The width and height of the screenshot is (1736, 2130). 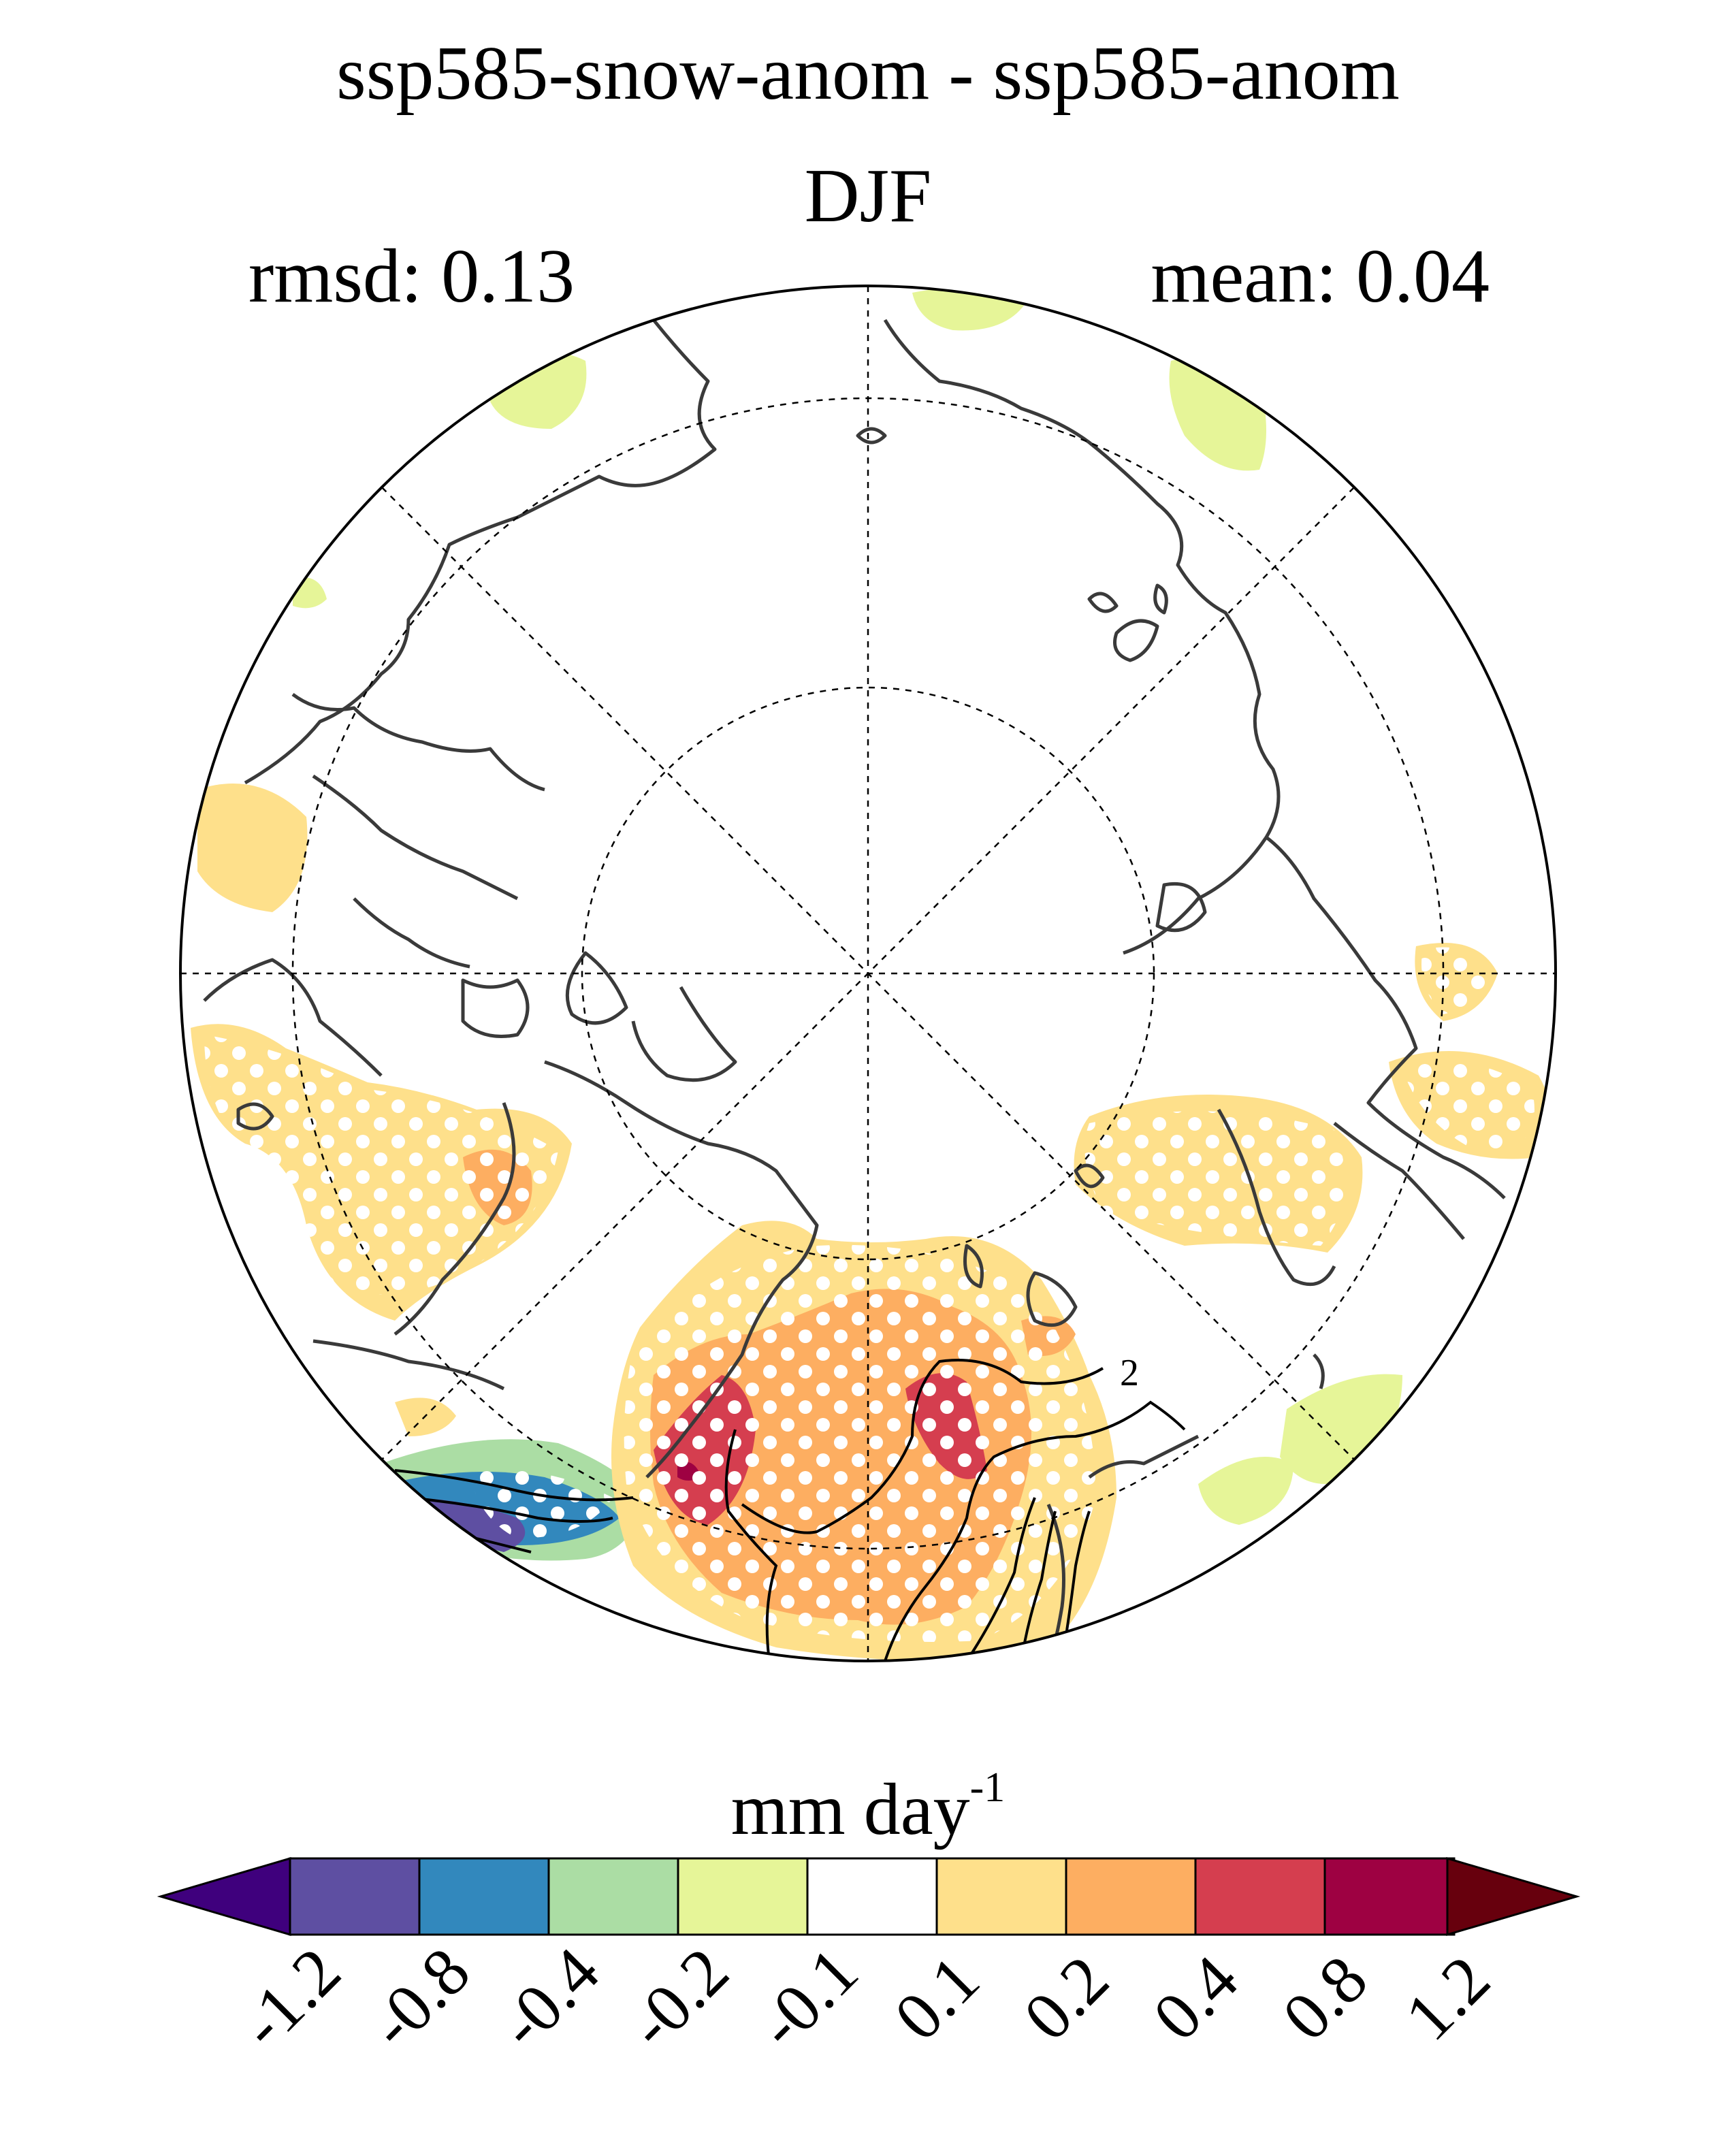 What do you see at coordinates (1513, 1896) in the screenshot?
I see `colorbar-arrow-high` at bounding box center [1513, 1896].